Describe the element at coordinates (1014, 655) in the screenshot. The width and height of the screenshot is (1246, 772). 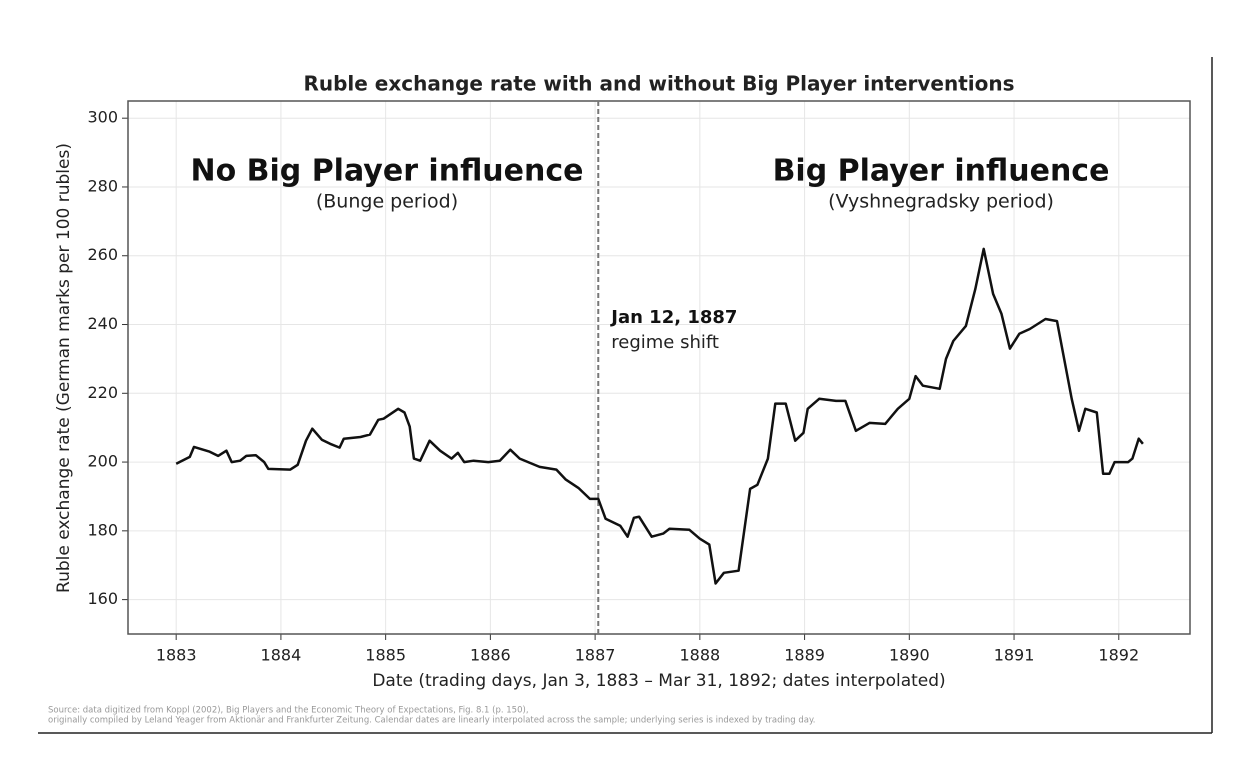
I see `x-tick-label: 1891` at that location.